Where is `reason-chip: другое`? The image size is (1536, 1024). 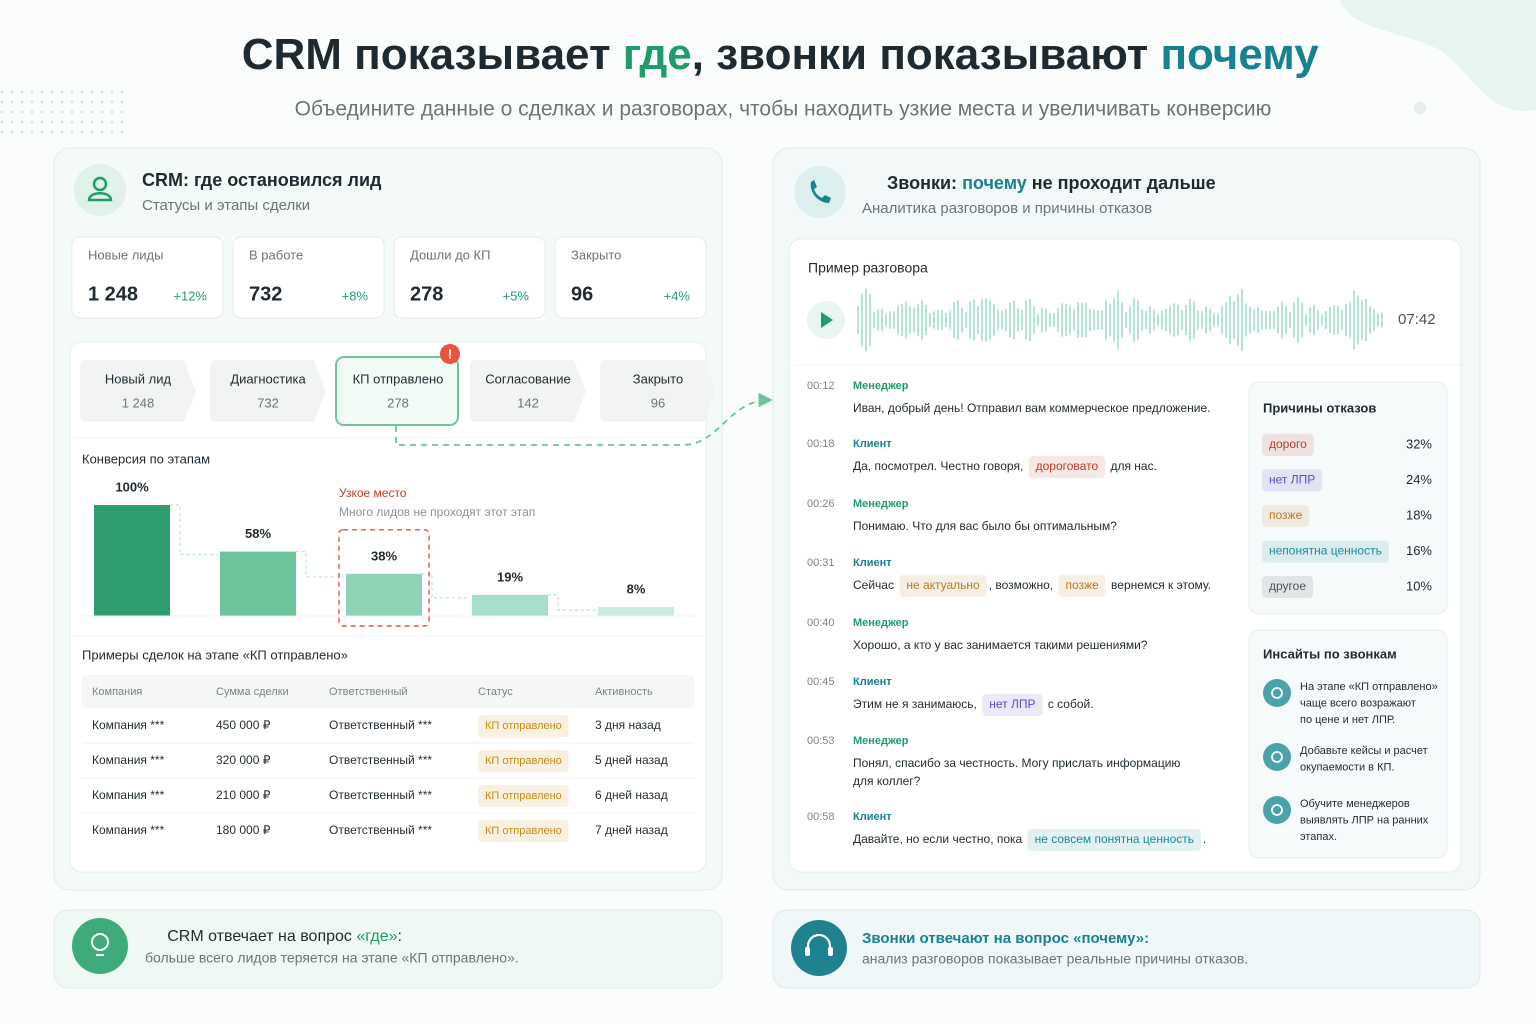 reason-chip: другое is located at coordinates (1287, 586).